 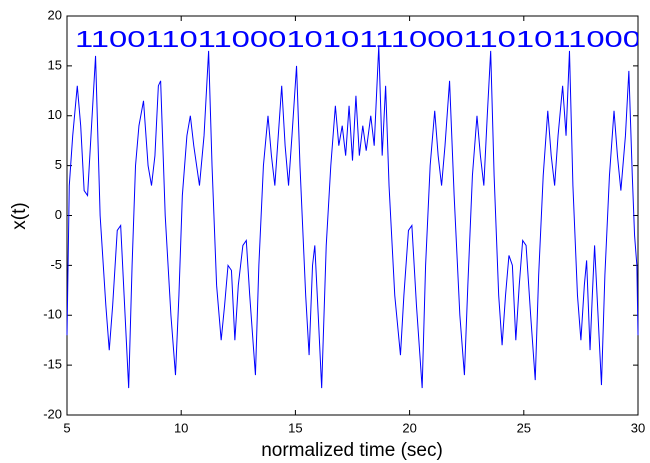 I want to click on annotation: 1100110110001010111000110101100011, so click(x=362, y=39).